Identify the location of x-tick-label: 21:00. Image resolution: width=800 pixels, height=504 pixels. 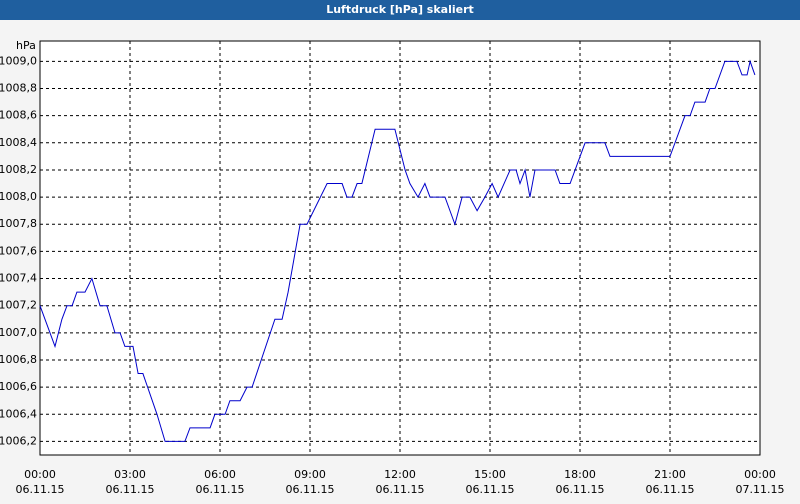
(670, 474).